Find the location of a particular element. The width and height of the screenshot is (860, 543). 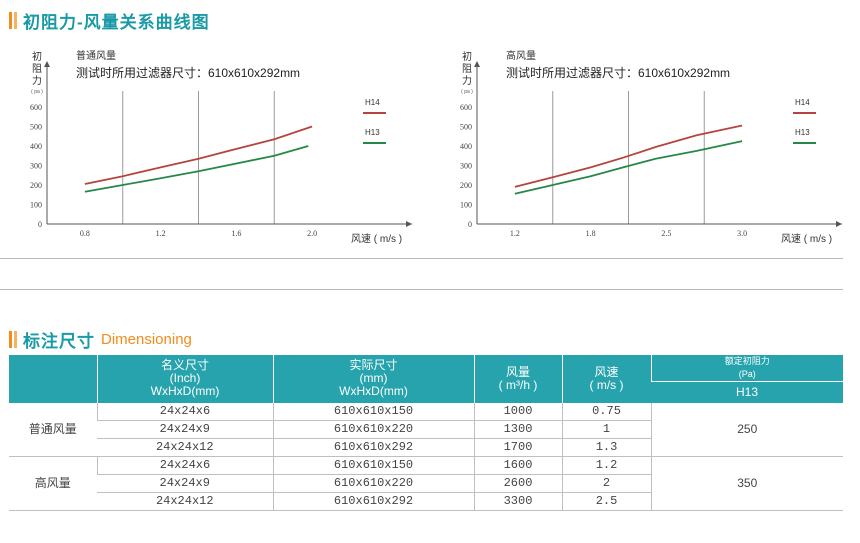

y-axis-label: 初 is located at coordinates (37, 56).